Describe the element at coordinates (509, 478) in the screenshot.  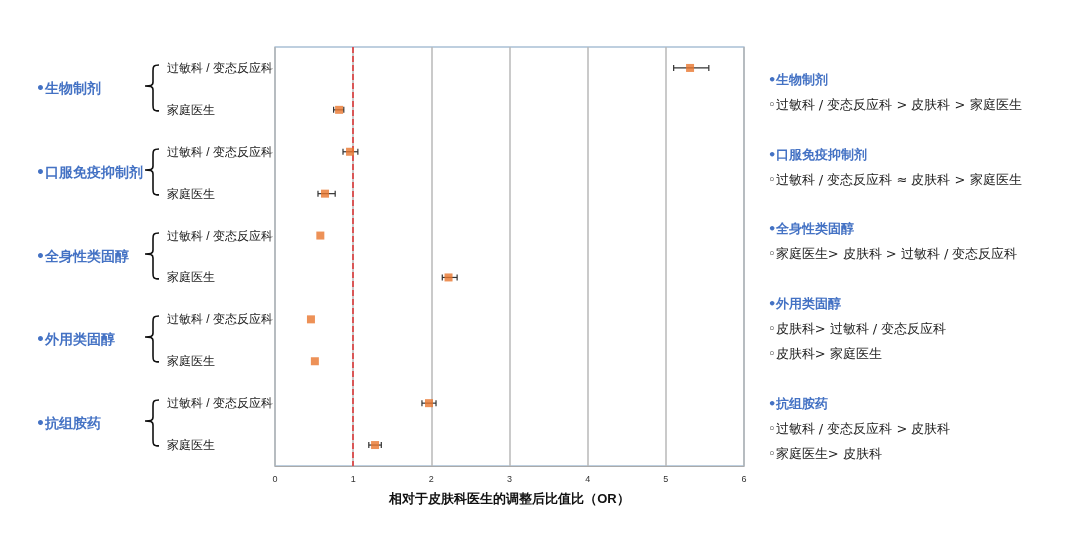
I see `x-tick-label: 3` at that location.